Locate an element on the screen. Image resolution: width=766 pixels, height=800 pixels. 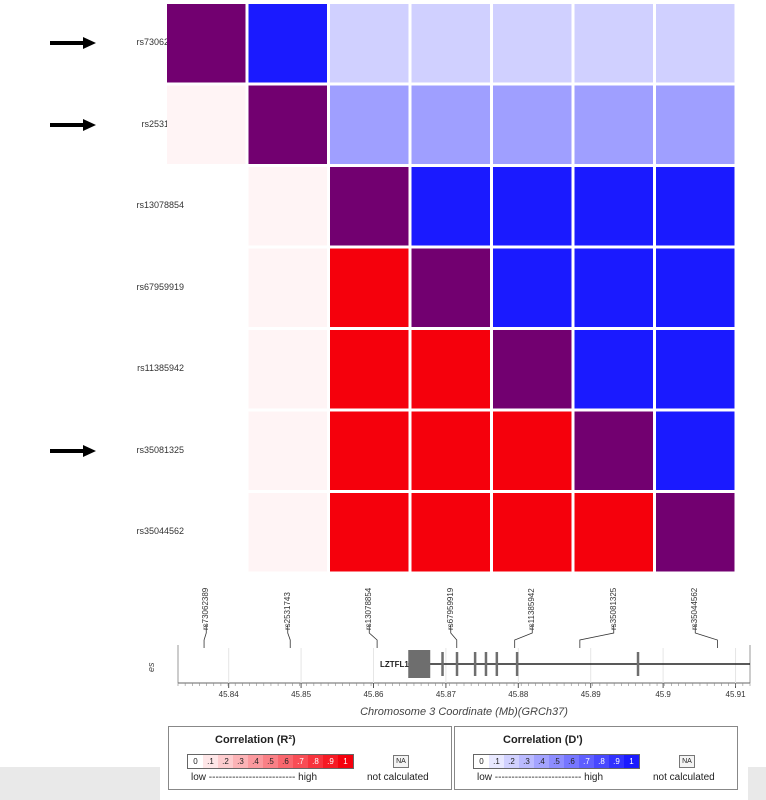
heatmap-cell-rs2531743-rs11385942 is located at coordinates (532, 124).